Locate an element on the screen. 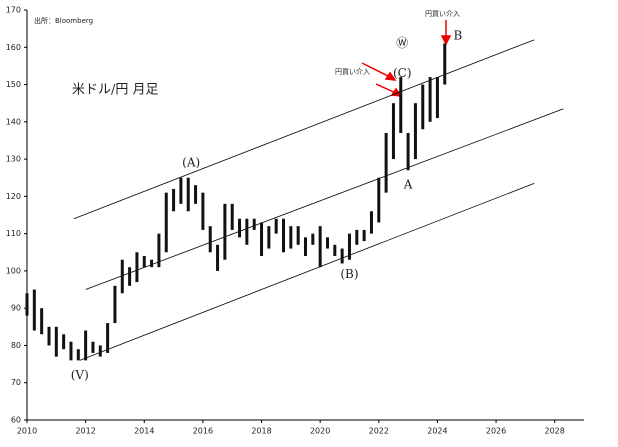 This screenshot has width=618, height=447. y-tick-label: 100 is located at coordinates (13, 270).